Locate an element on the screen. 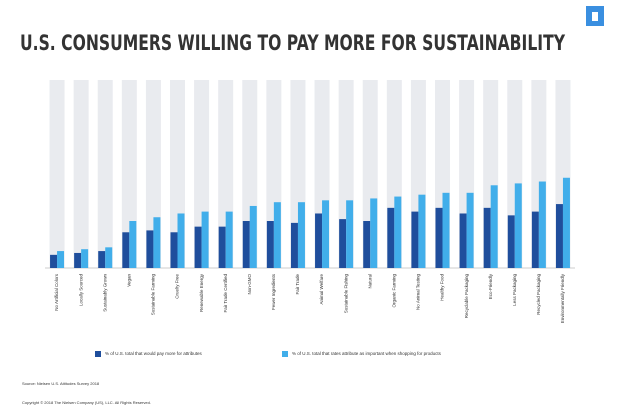  x-tick-label: Natural is located at coordinates (369, 281).